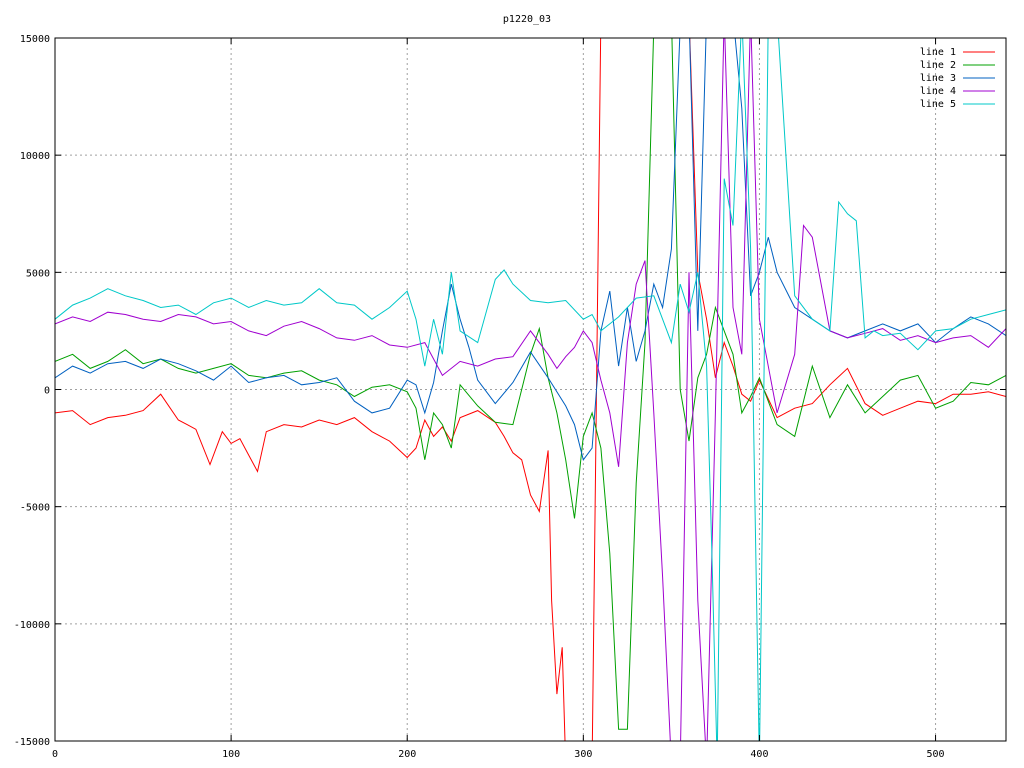 This screenshot has height=768, width=1024. Describe the element at coordinates (47, 391) in the screenshot. I see `y-tick-label: 0` at that location.